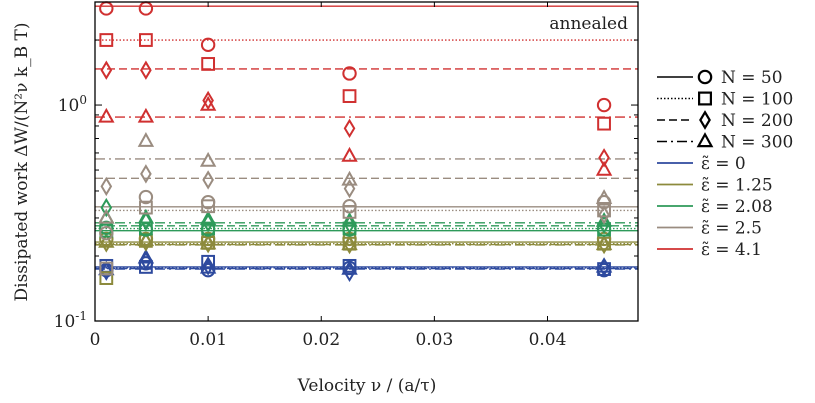  I want to click on legend-label-n-50: N = 50, so click(752, 78).